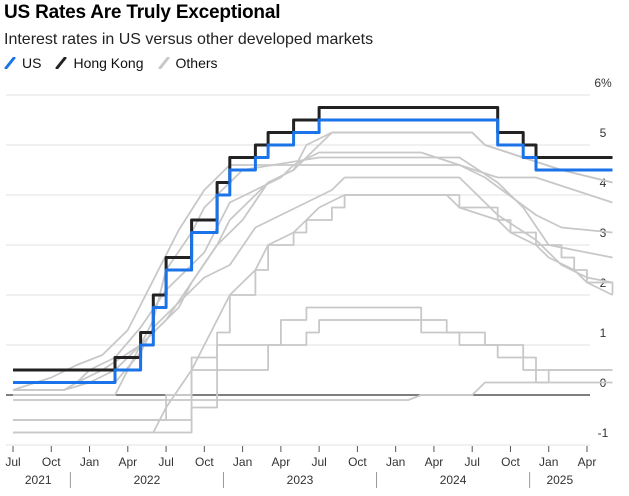 Image resolution: width=629 pixels, height=496 pixels. Describe the element at coordinates (61, 63) in the screenshot. I see `legend-swatch-hong-kong` at that location.